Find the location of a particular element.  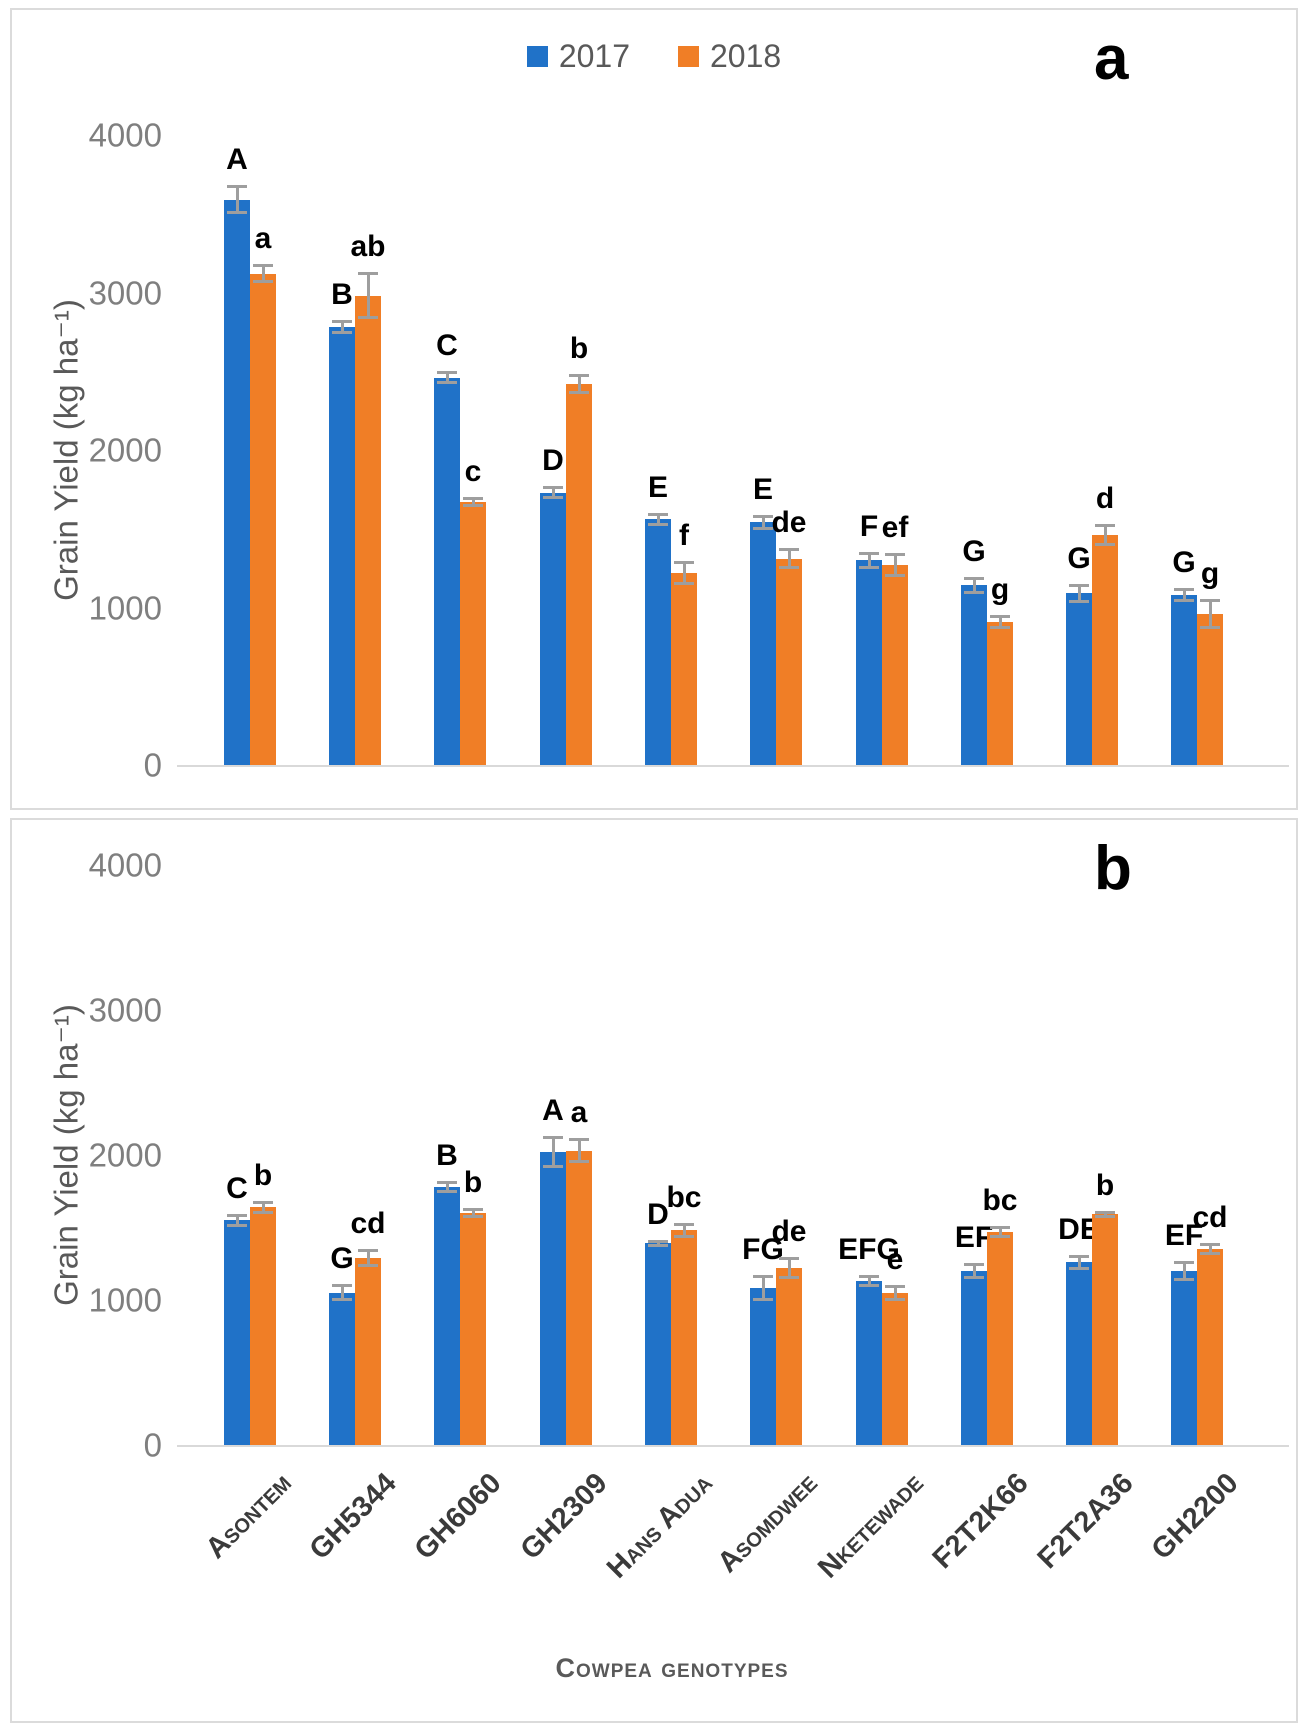

significance-label: bc is located at coordinates (684, 1198).